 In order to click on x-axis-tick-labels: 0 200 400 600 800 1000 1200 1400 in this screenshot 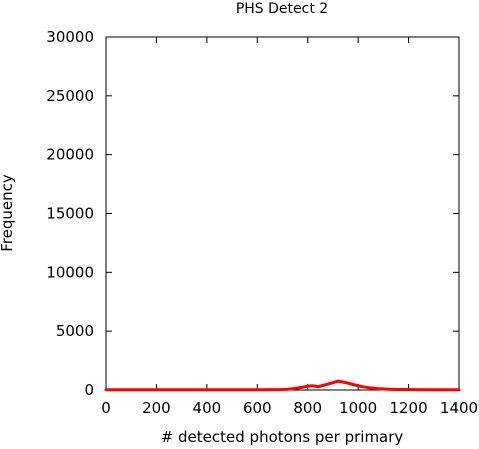, I will do `click(289, 408)`.